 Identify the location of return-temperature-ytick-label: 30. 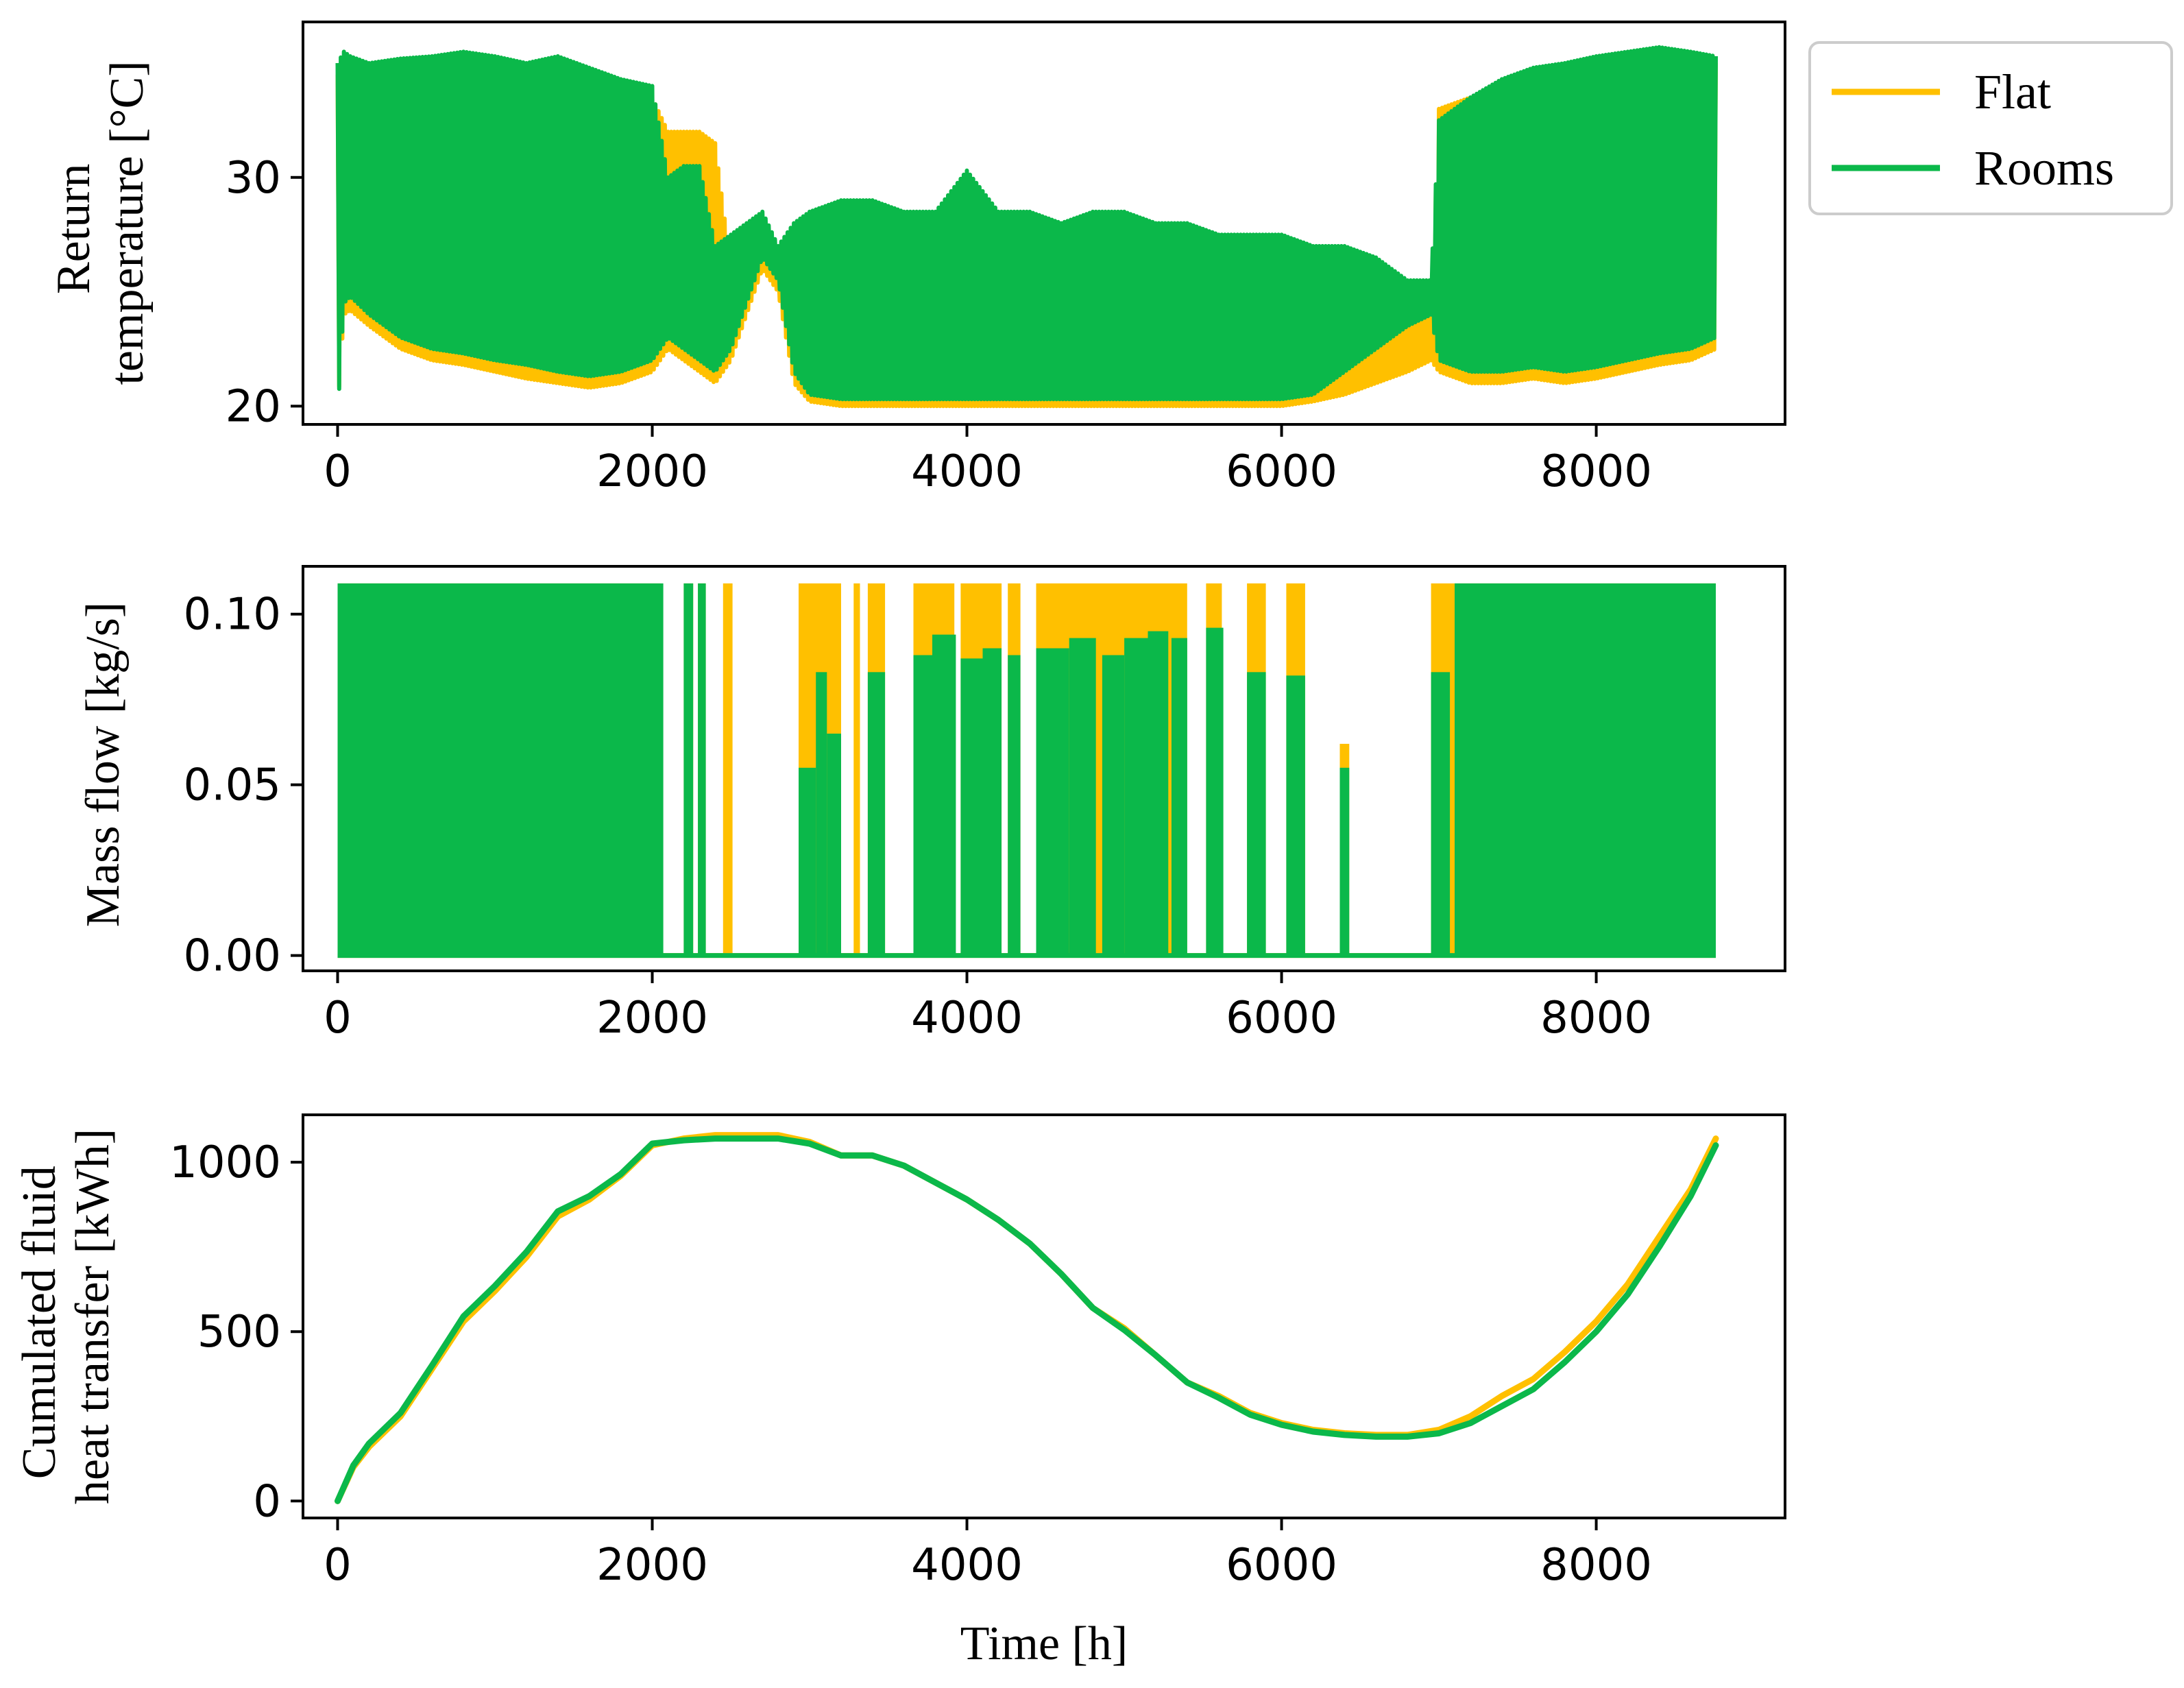
(253, 178).